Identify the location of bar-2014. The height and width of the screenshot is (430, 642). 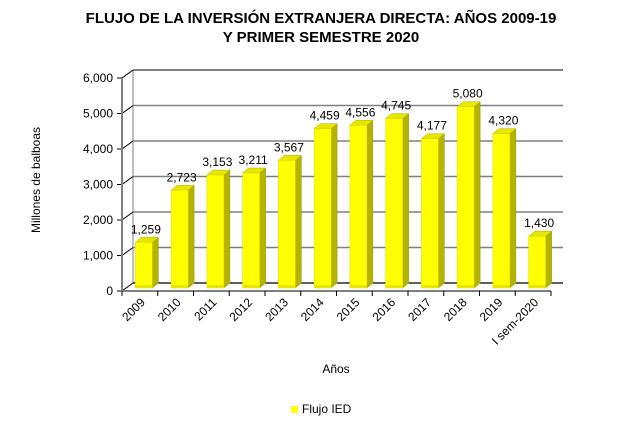
(325, 206).